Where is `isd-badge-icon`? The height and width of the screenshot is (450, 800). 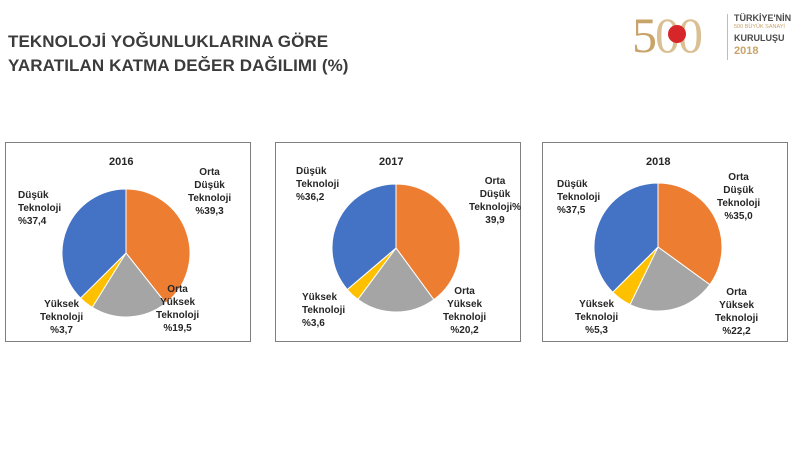 isd-badge-icon is located at coordinates (677, 34).